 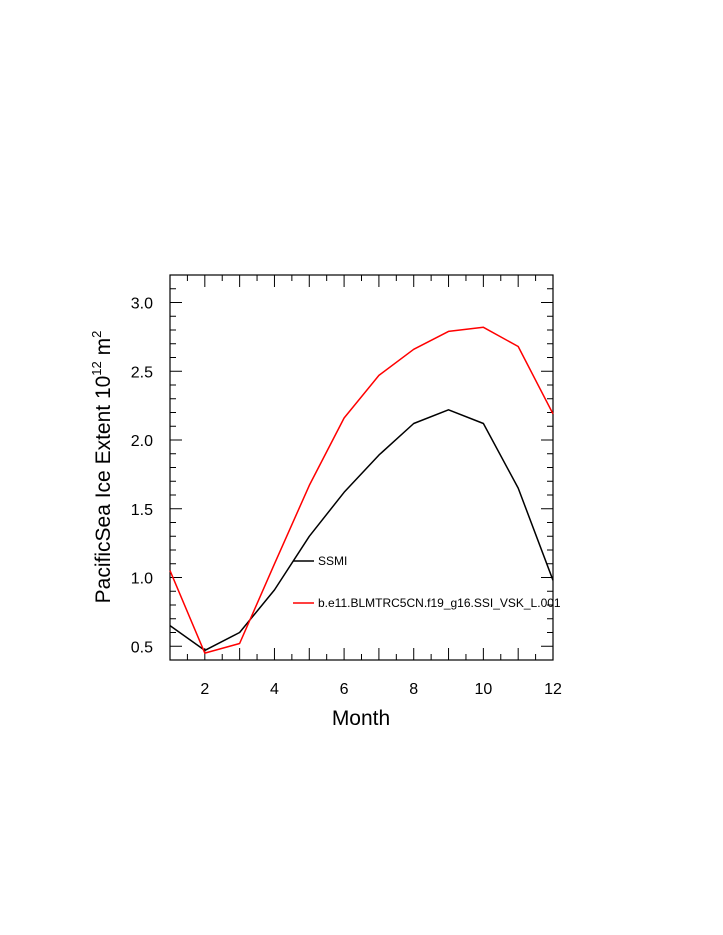 I want to click on x-axis-title: Month, so click(x=361, y=718).